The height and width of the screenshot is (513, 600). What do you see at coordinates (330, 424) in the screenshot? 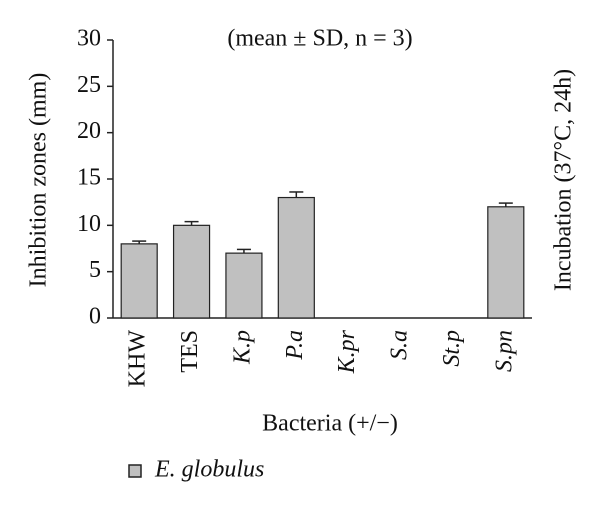
I see `x-axis-title: Bacteria (+/−)` at bounding box center [330, 424].